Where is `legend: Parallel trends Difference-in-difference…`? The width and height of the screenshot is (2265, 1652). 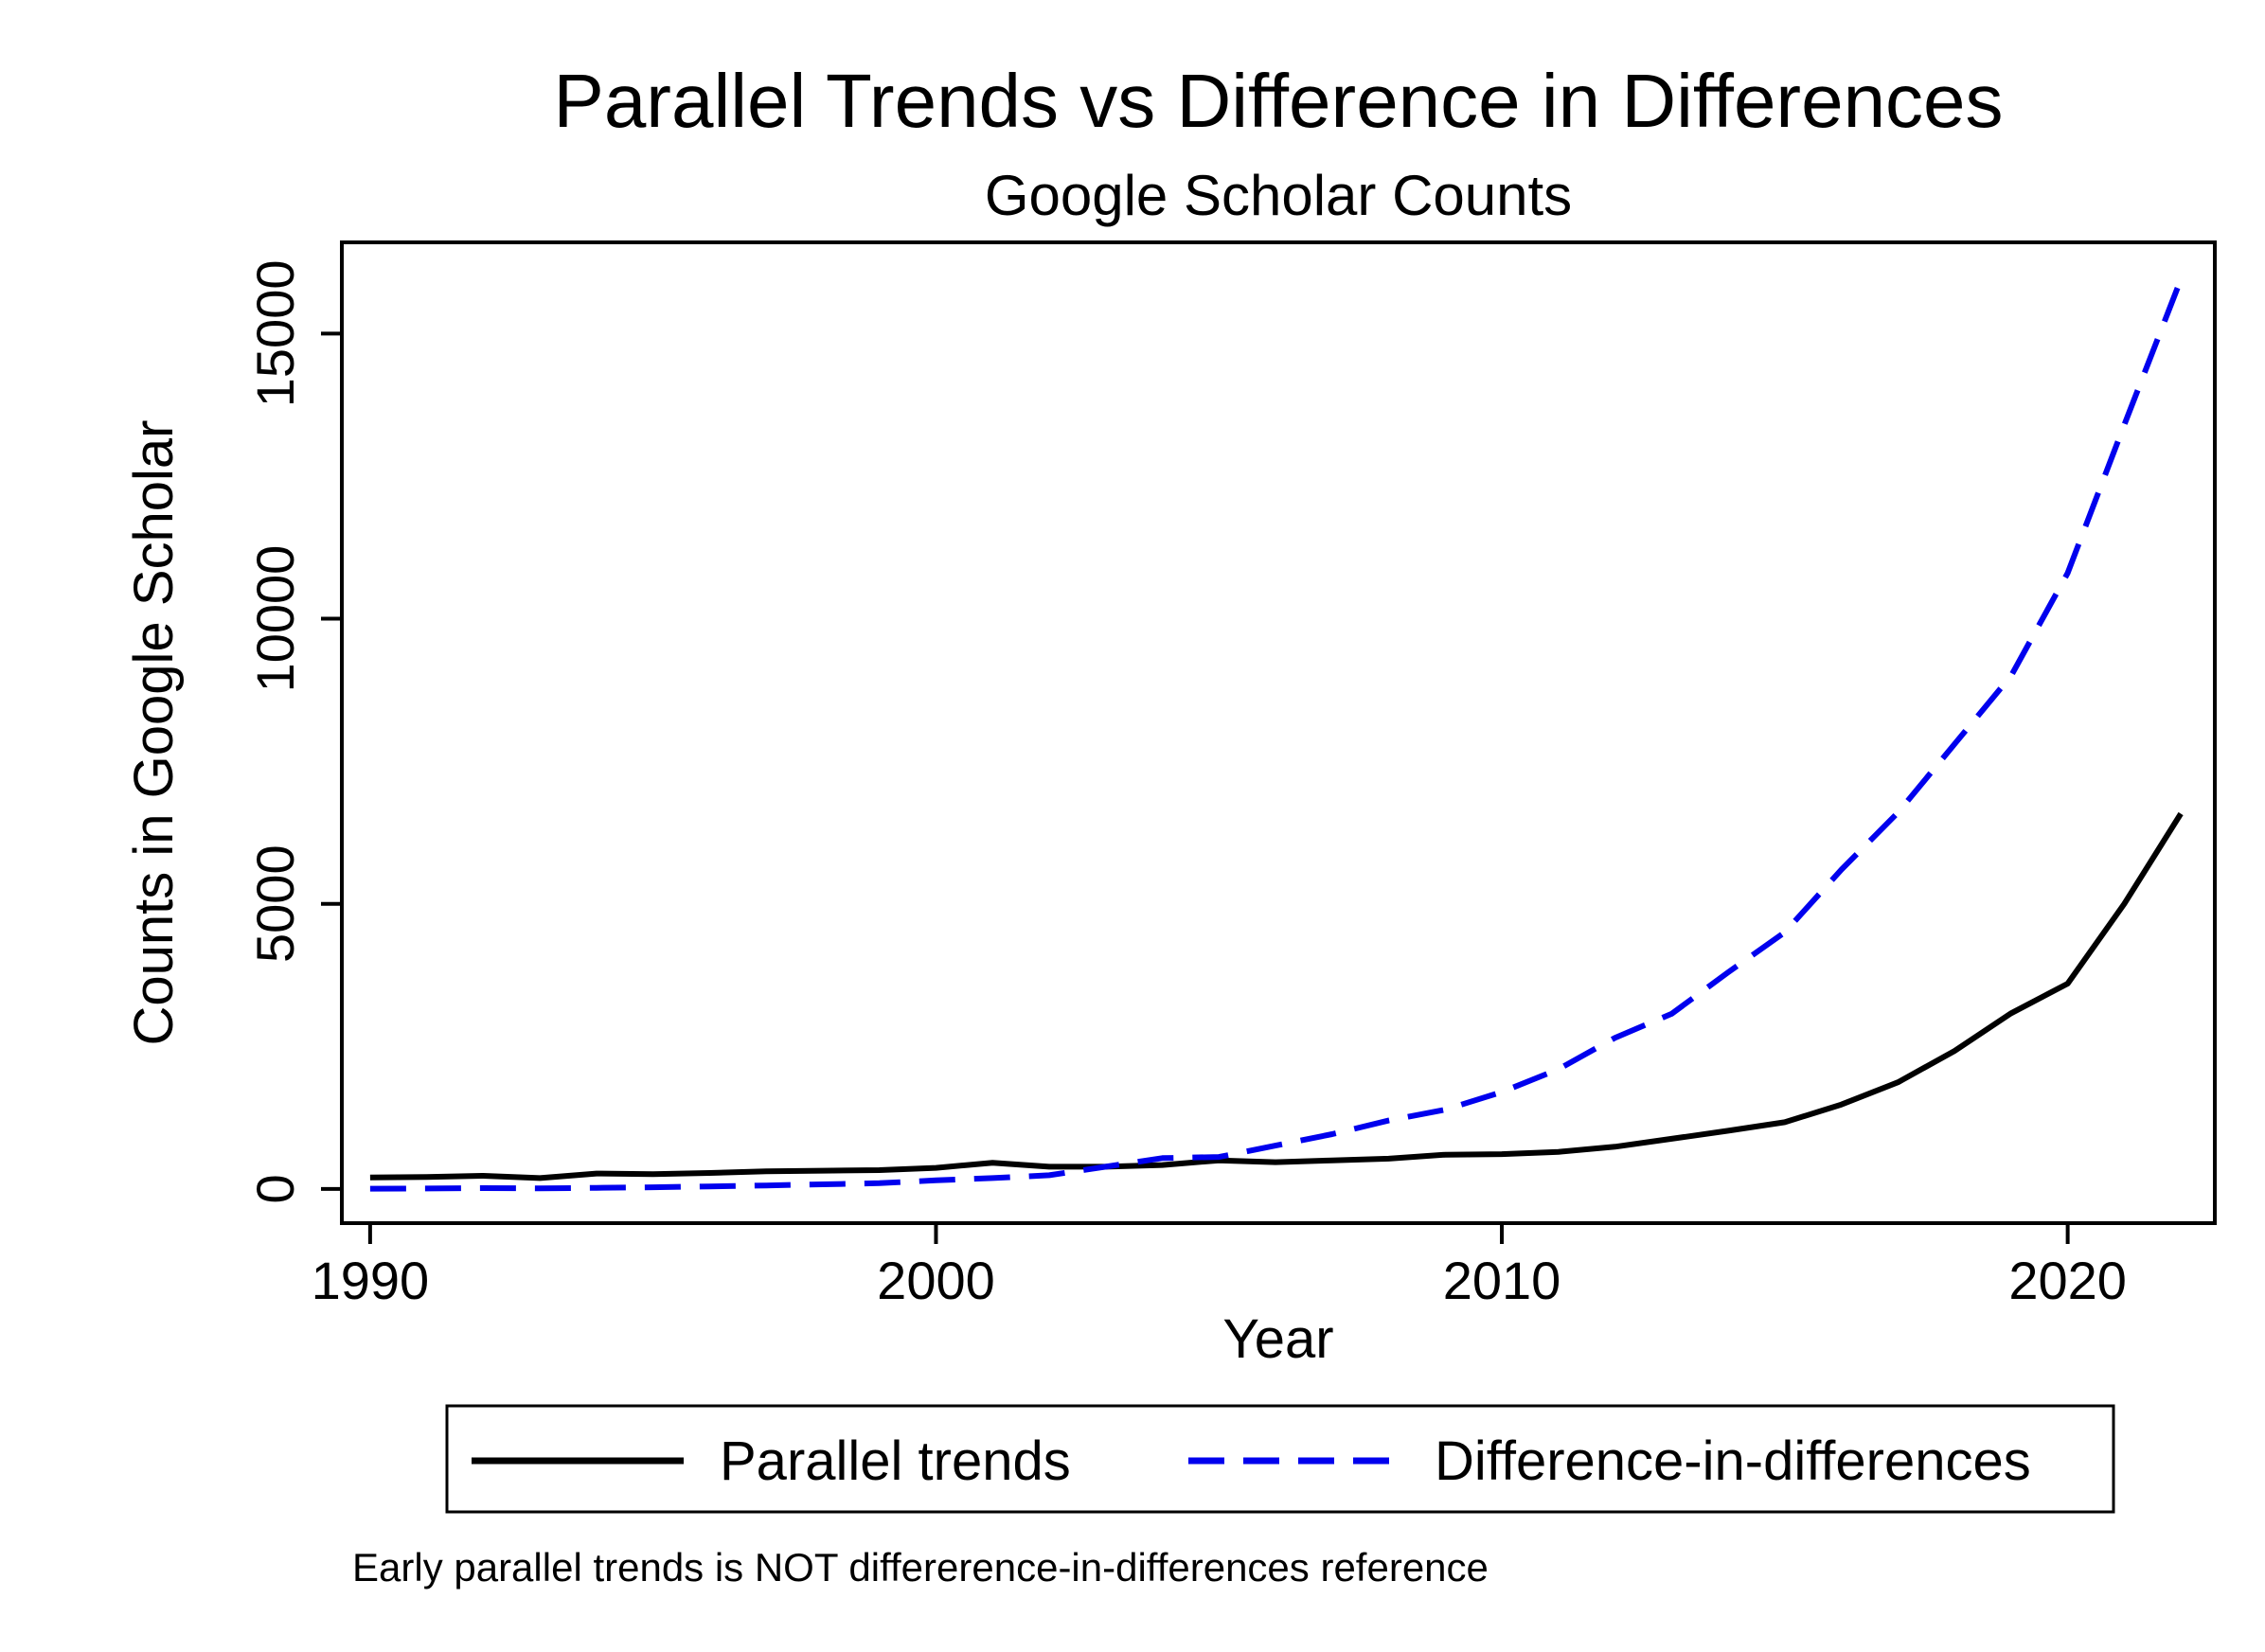 legend: Parallel trends Difference-in-difference… is located at coordinates (1280, 1459).